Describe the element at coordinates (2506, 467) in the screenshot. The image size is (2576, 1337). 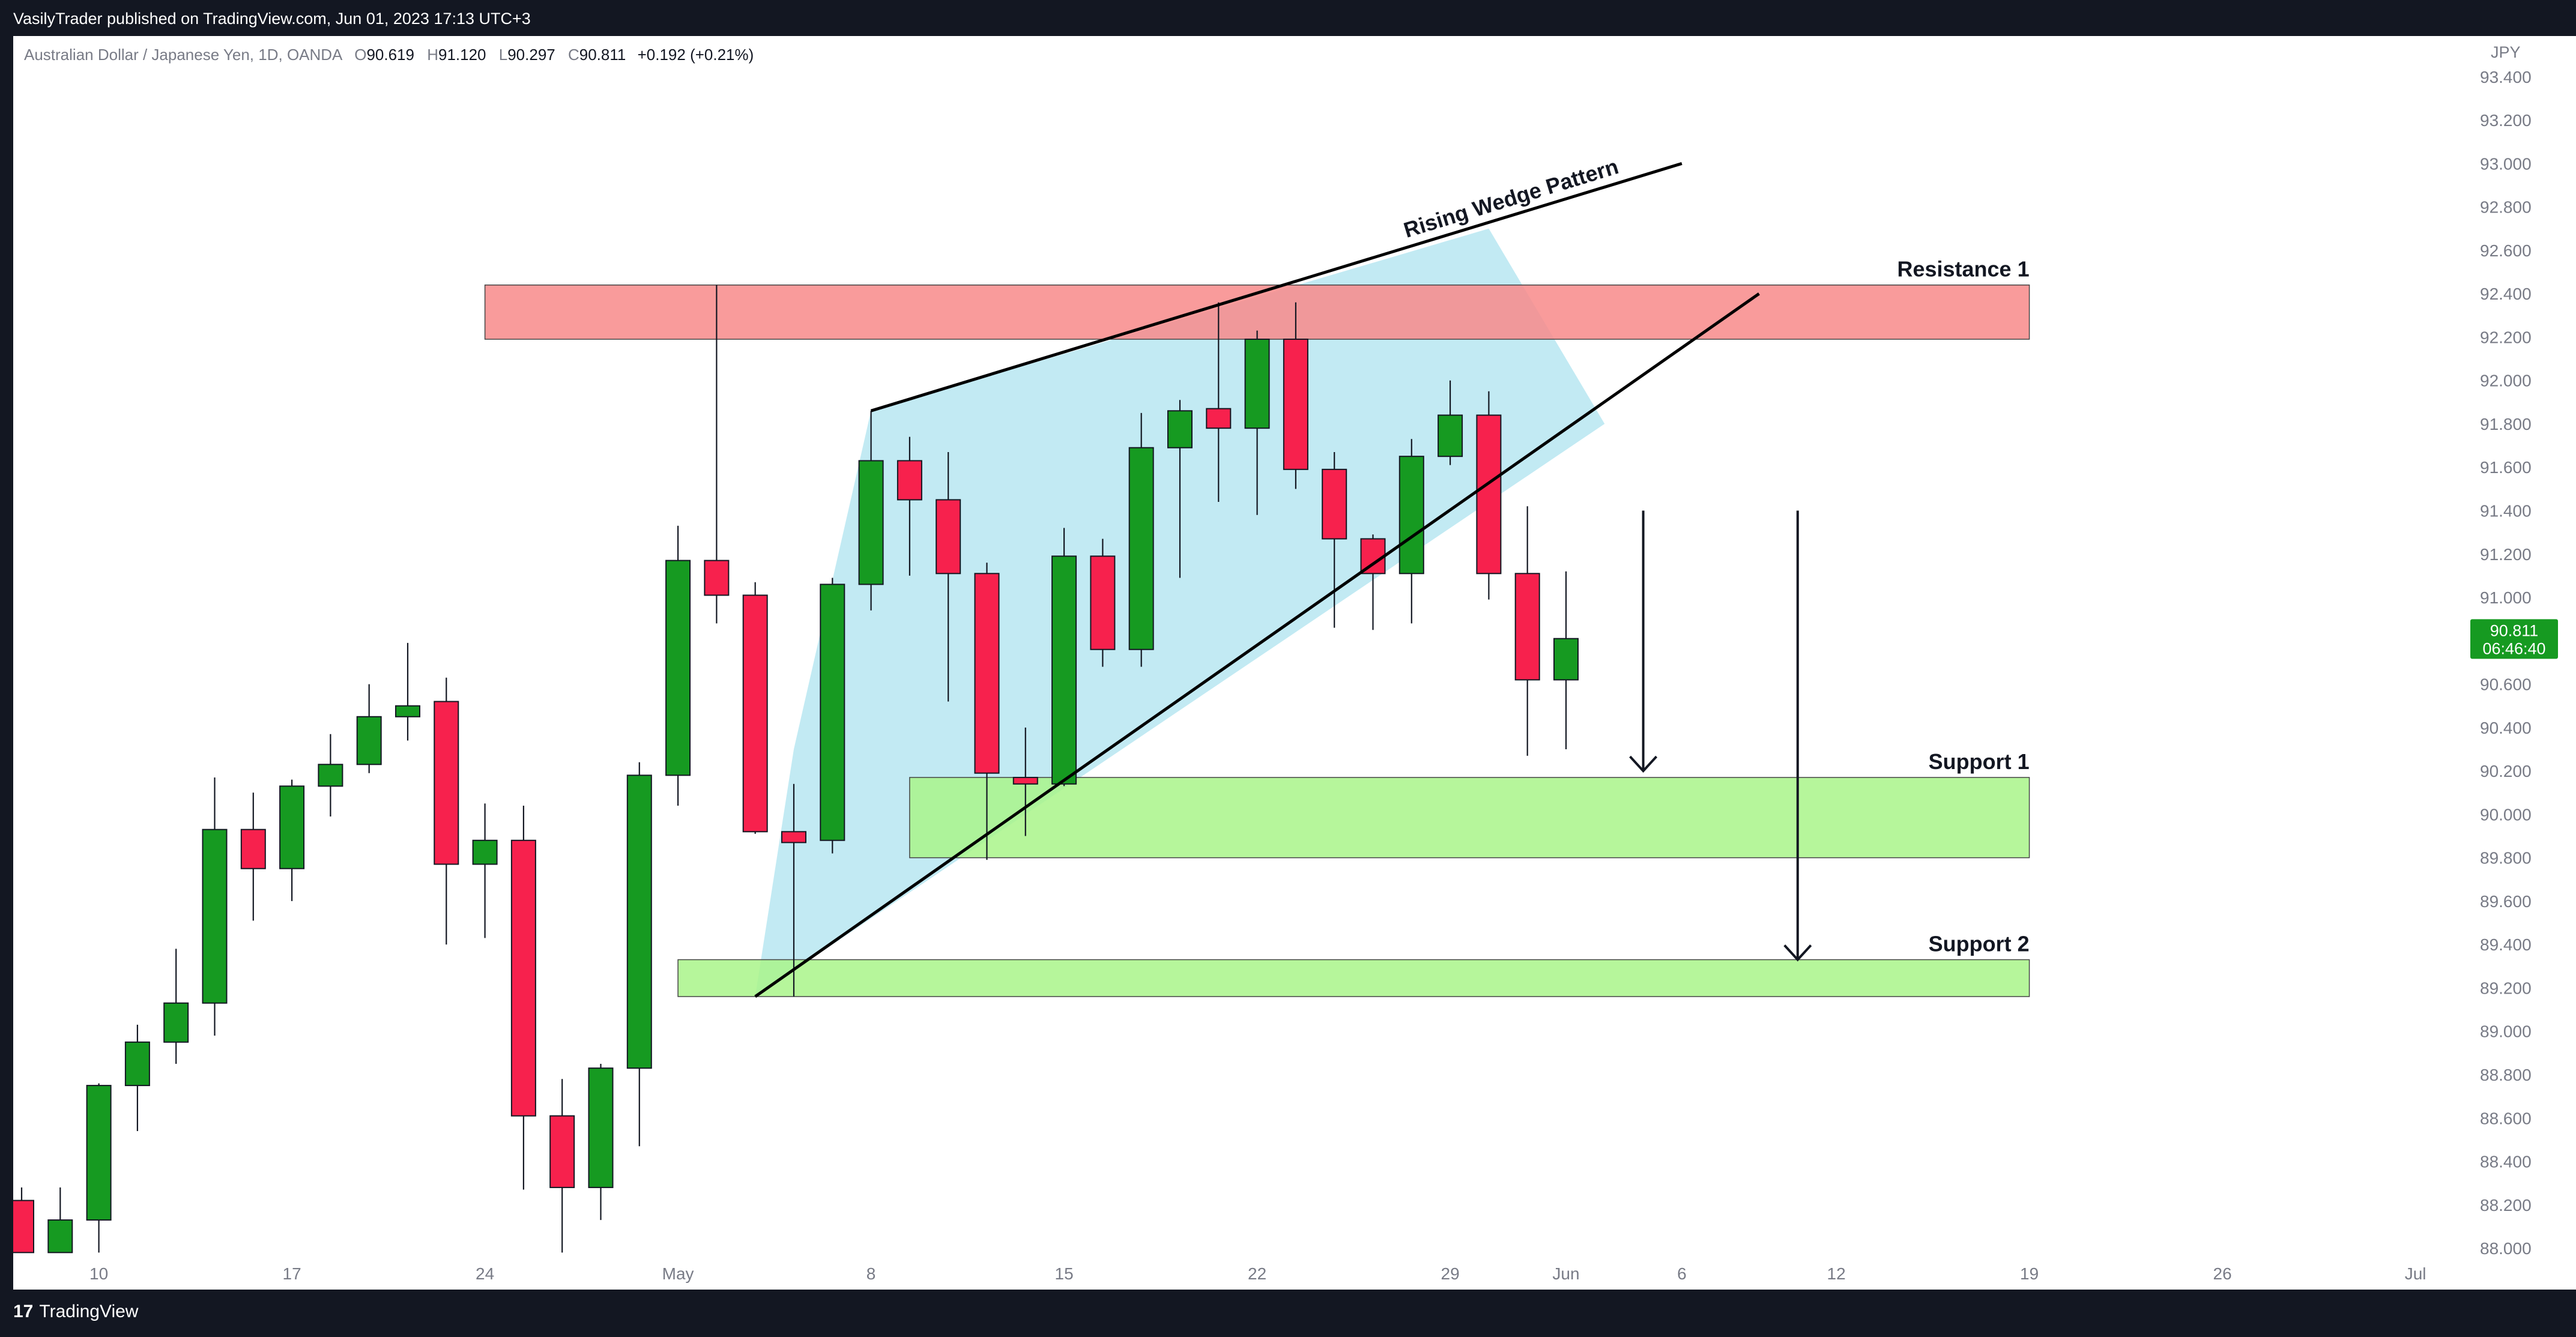
I see `y-tick-label: 91.600` at that location.